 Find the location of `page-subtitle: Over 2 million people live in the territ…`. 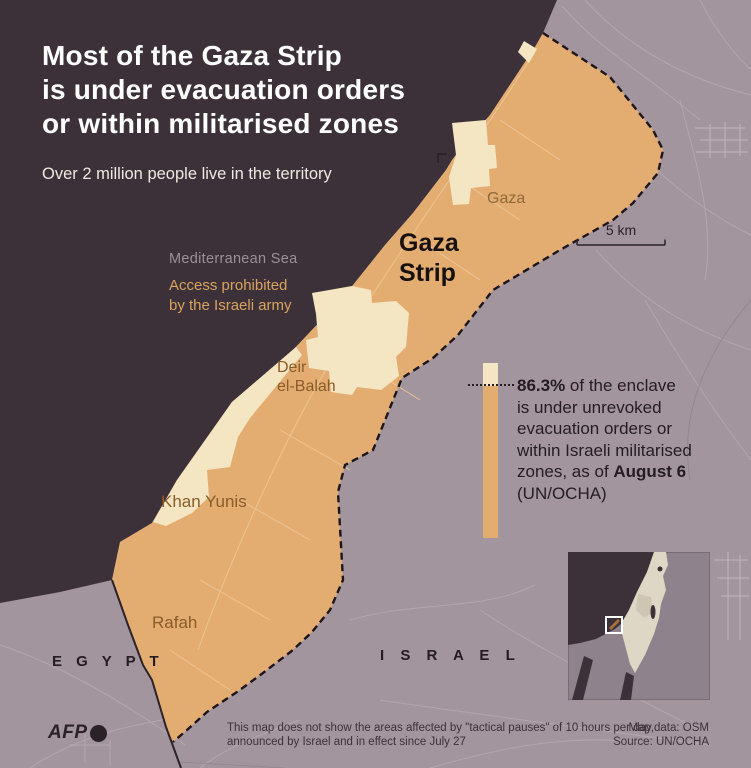

page-subtitle: Over 2 million people live in the territ… is located at coordinates (187, 174).